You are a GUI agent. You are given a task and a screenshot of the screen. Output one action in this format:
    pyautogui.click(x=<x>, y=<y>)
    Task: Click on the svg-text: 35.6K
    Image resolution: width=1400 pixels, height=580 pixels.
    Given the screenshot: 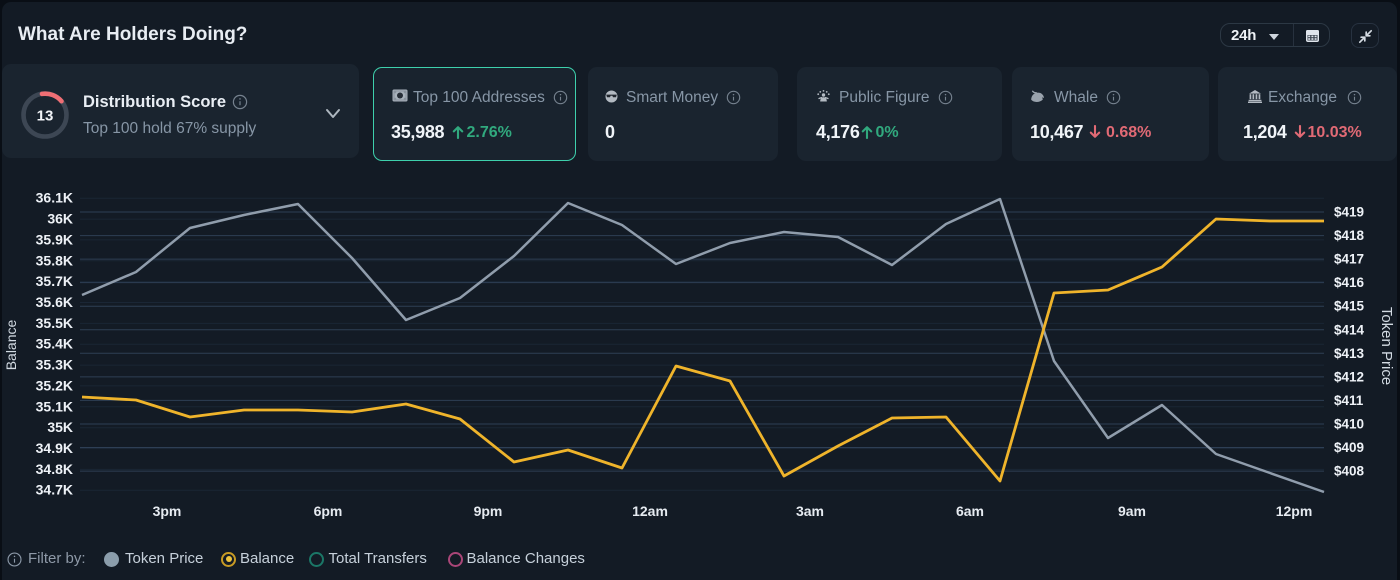 What is the action you would take?
    pyautogui.click(x=54, y=302)
    